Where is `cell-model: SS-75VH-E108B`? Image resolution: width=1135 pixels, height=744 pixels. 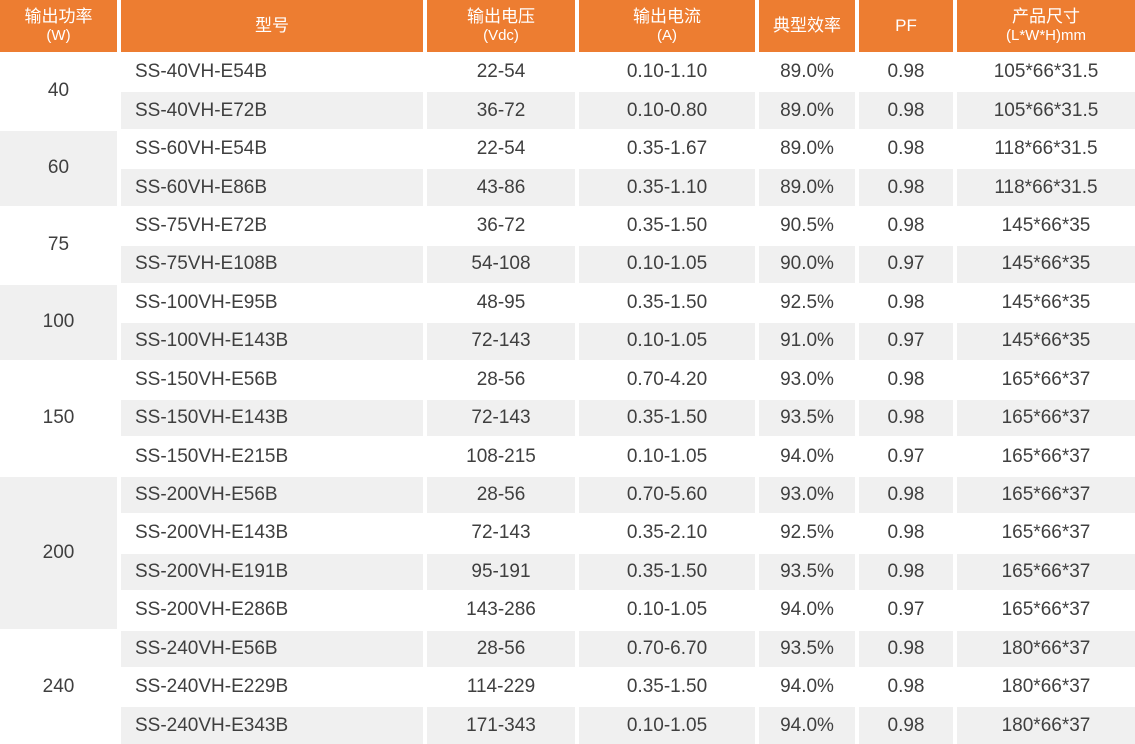 cell-model: SS-75VH-E108B is located at coordinates (272, 264).